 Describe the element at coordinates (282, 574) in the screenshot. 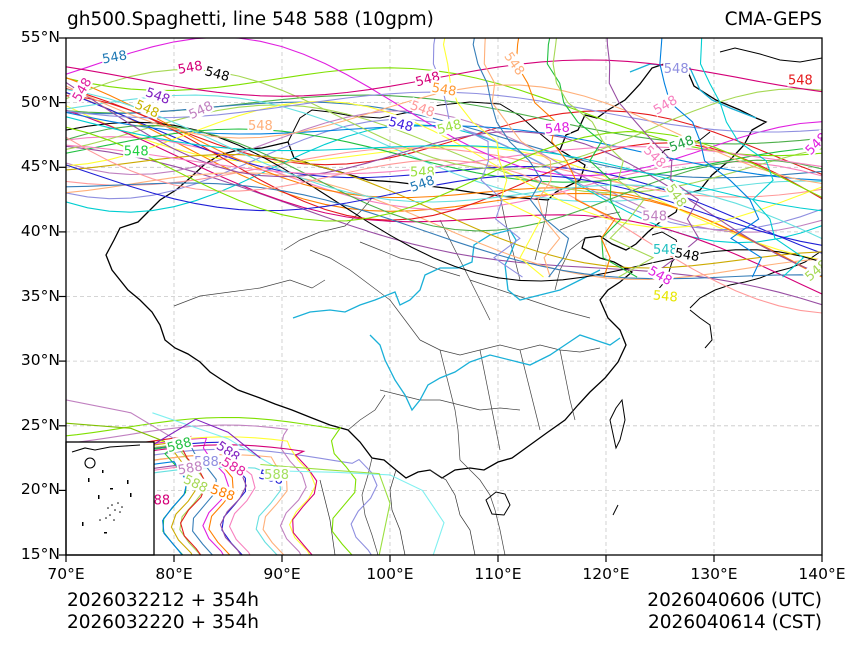

I see `x-tick-label: 90°E` at that location.